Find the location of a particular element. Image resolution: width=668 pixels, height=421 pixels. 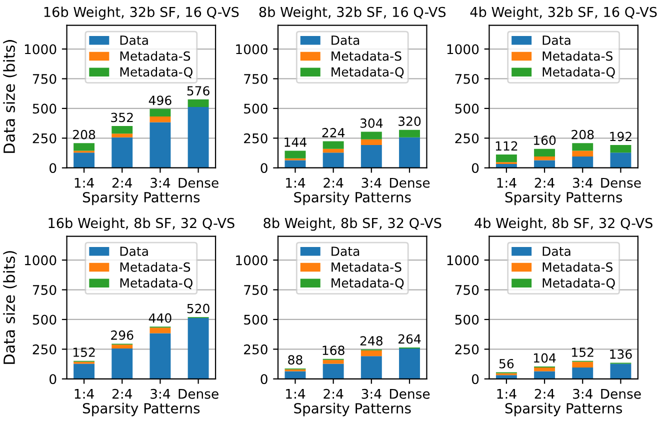

total-label: 56 is located at coordinates (506, 363).